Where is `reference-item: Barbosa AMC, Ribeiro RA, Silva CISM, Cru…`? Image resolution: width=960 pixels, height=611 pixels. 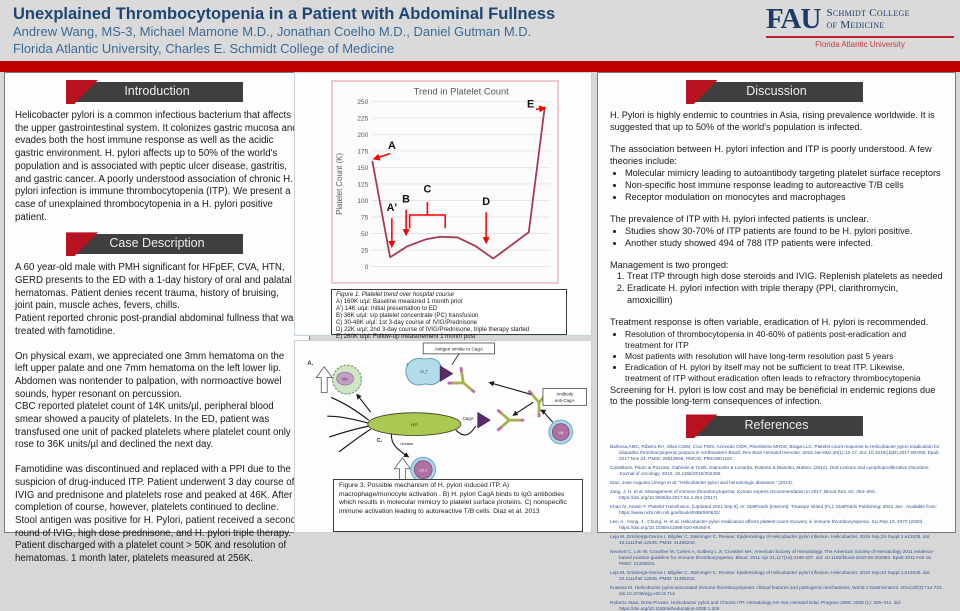 reference-item: Barbosa AMC, Ribeiro RA, Silva CISM, Cru… is located at coordinates (775, 452).